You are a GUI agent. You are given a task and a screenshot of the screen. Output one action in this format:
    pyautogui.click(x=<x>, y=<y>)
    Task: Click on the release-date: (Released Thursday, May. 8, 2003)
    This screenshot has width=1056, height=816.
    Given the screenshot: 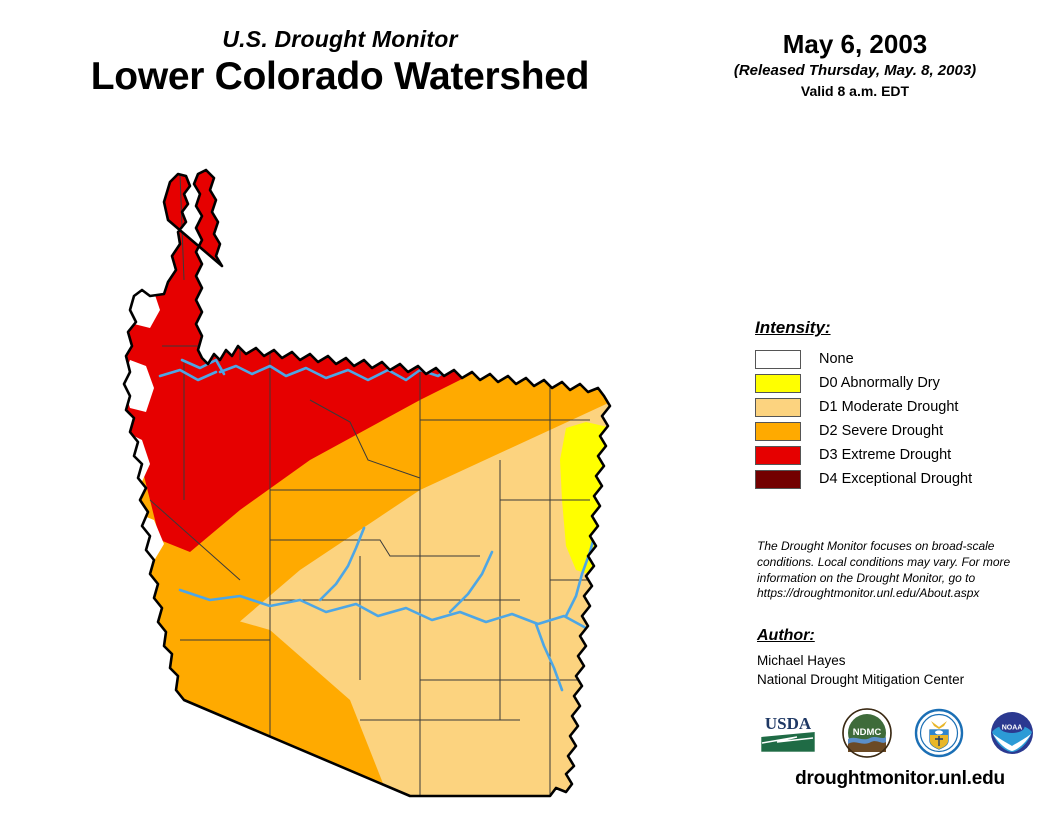 What is the action you would take?
    pyautogui.click(x=855, y=70)
    